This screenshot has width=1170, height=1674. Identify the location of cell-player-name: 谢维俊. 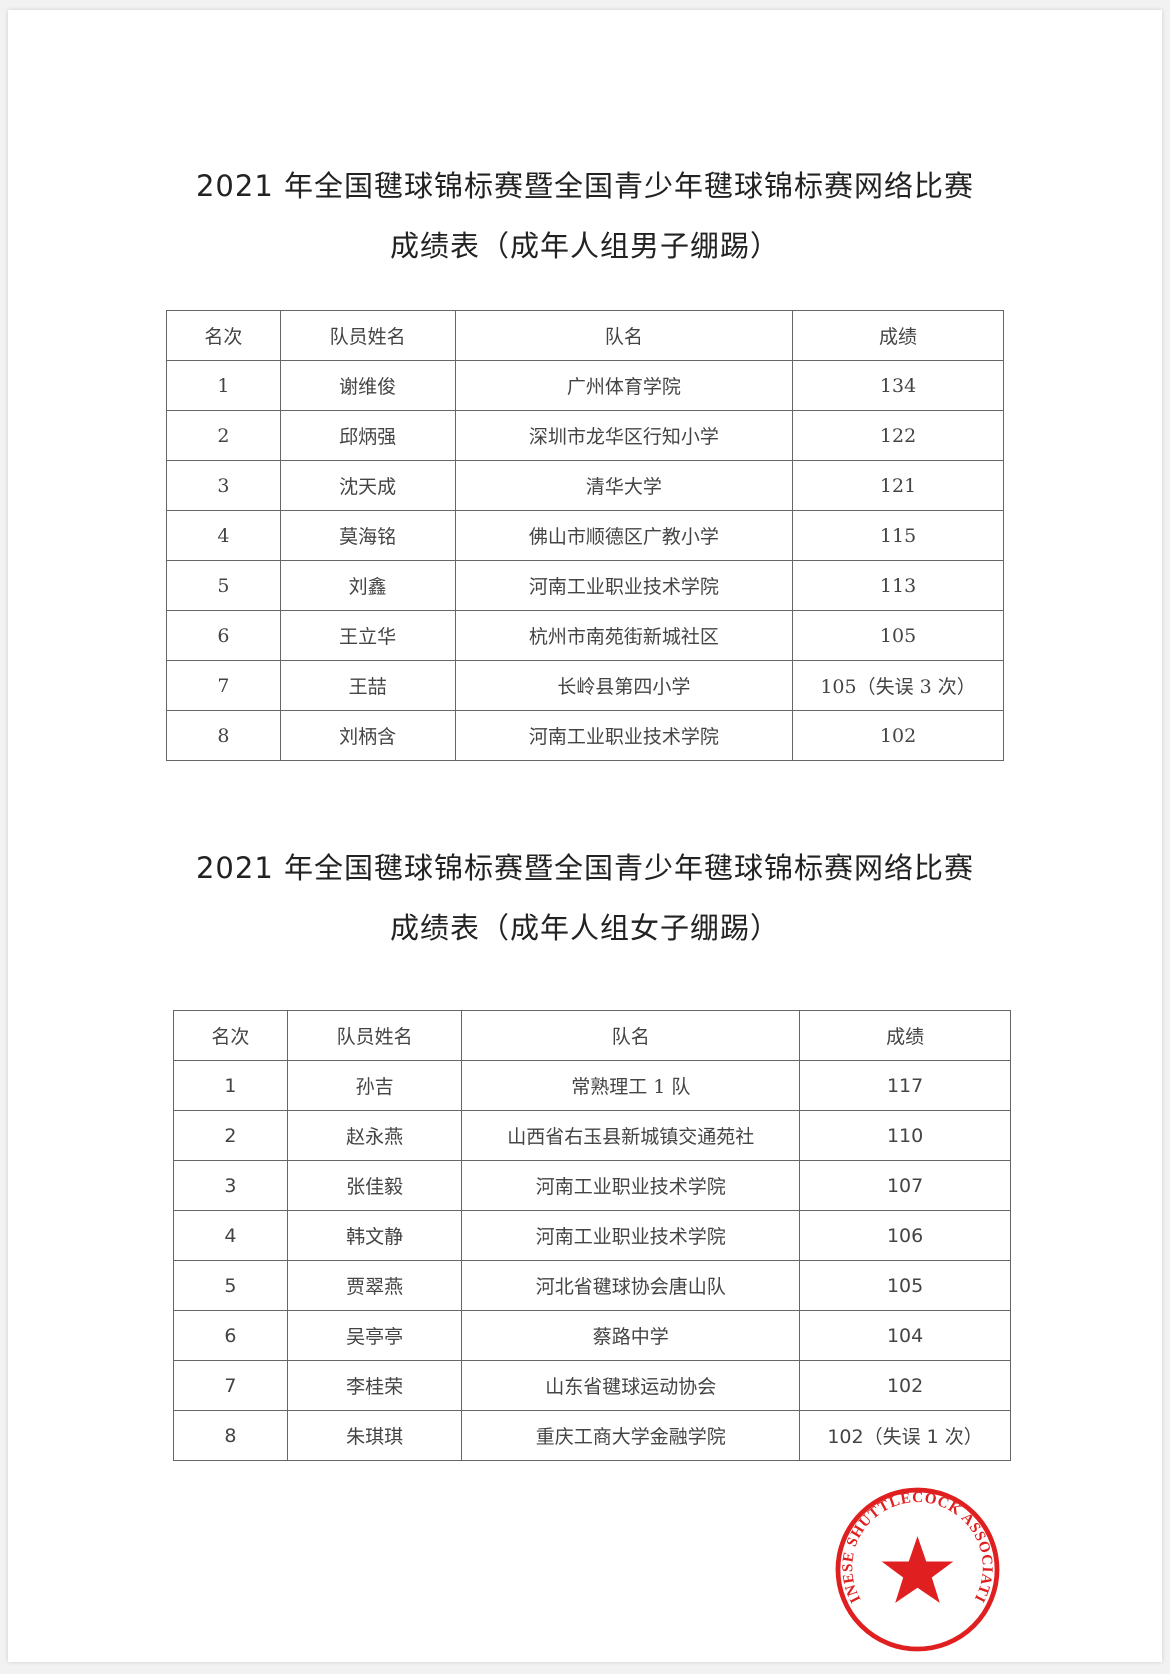
(367, 385).